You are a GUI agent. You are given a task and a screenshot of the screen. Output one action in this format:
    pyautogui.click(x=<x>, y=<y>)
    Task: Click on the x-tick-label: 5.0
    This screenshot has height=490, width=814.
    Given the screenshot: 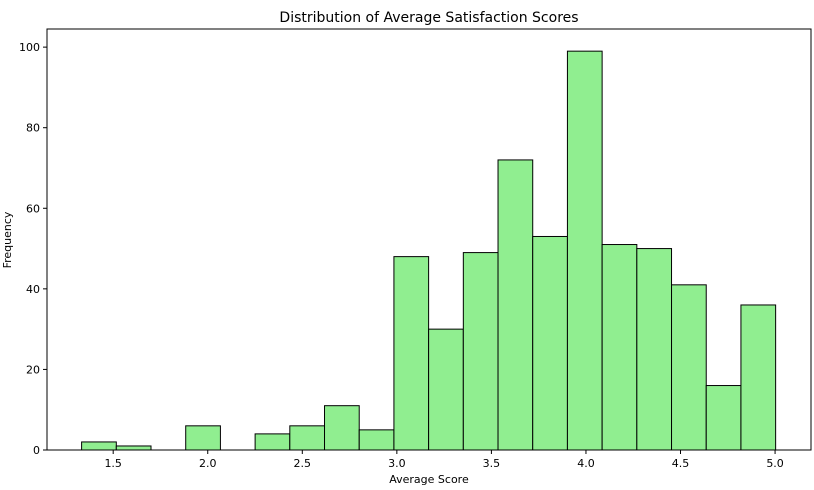 What is the action you would take?
    pyautogui.click(x=775, y=463)
    